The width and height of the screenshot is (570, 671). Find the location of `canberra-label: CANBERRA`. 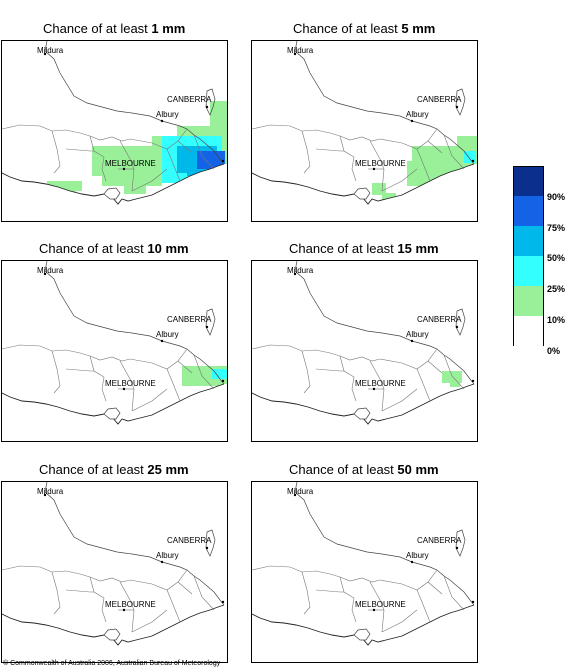

canberra-label: CANBERRA is located at coordinates (189, 540).